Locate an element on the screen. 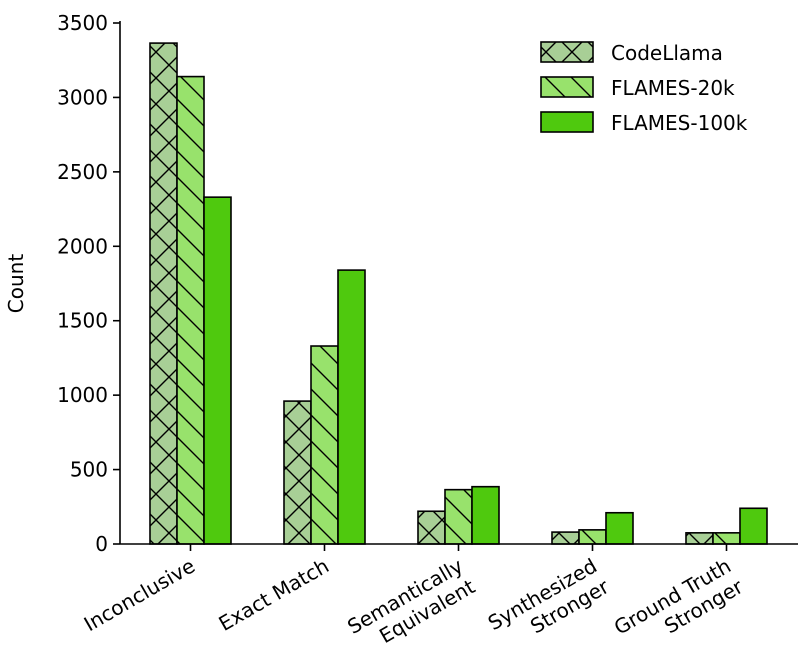  y-axis-title: Count is located at coordinates (16, 284).